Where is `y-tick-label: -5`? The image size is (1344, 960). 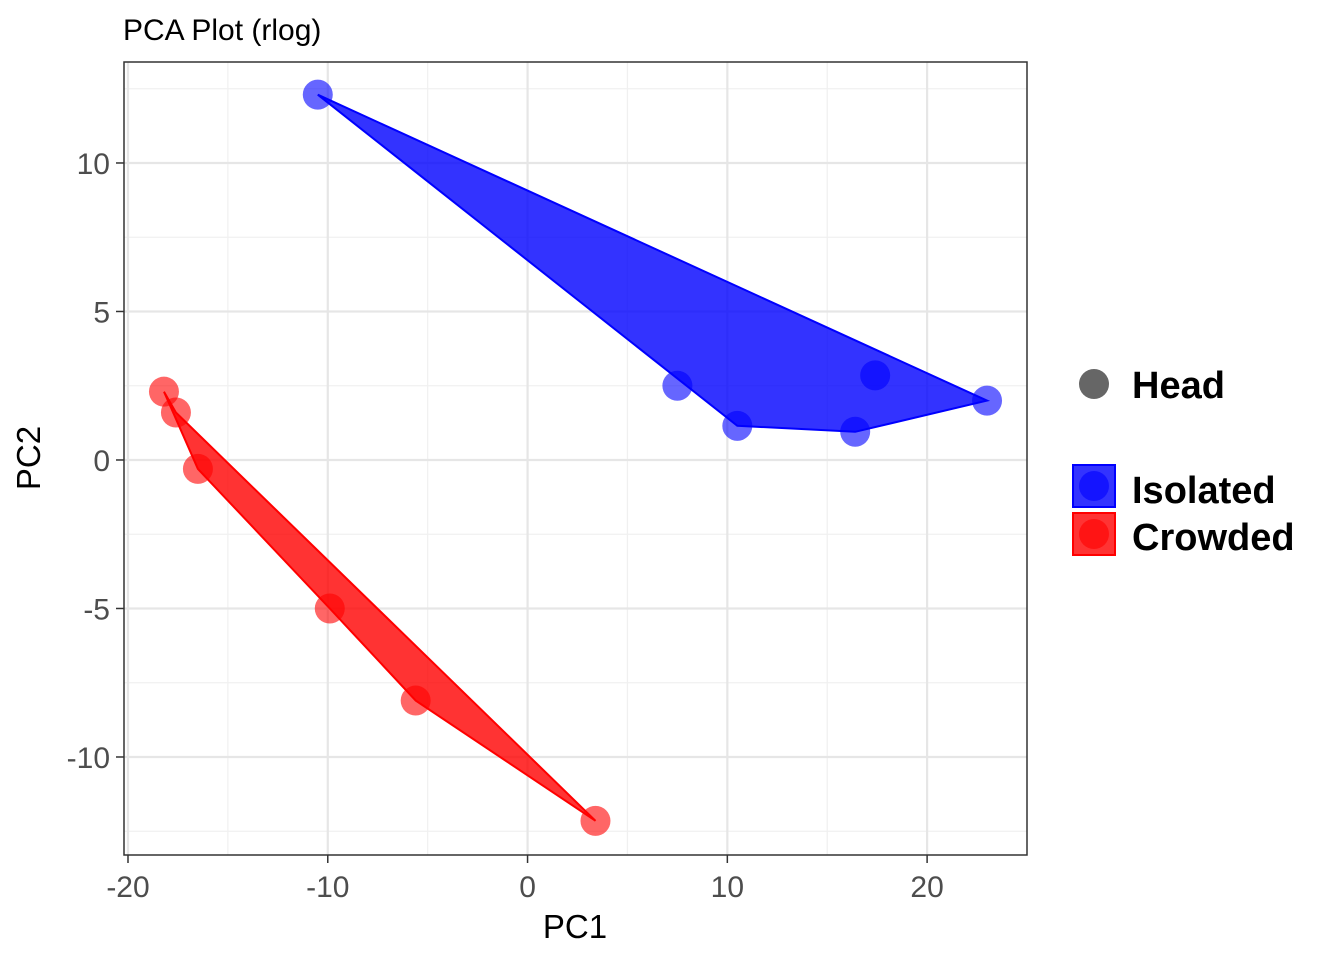
y-tick-label: -5 is located at coordinates (96, 609).